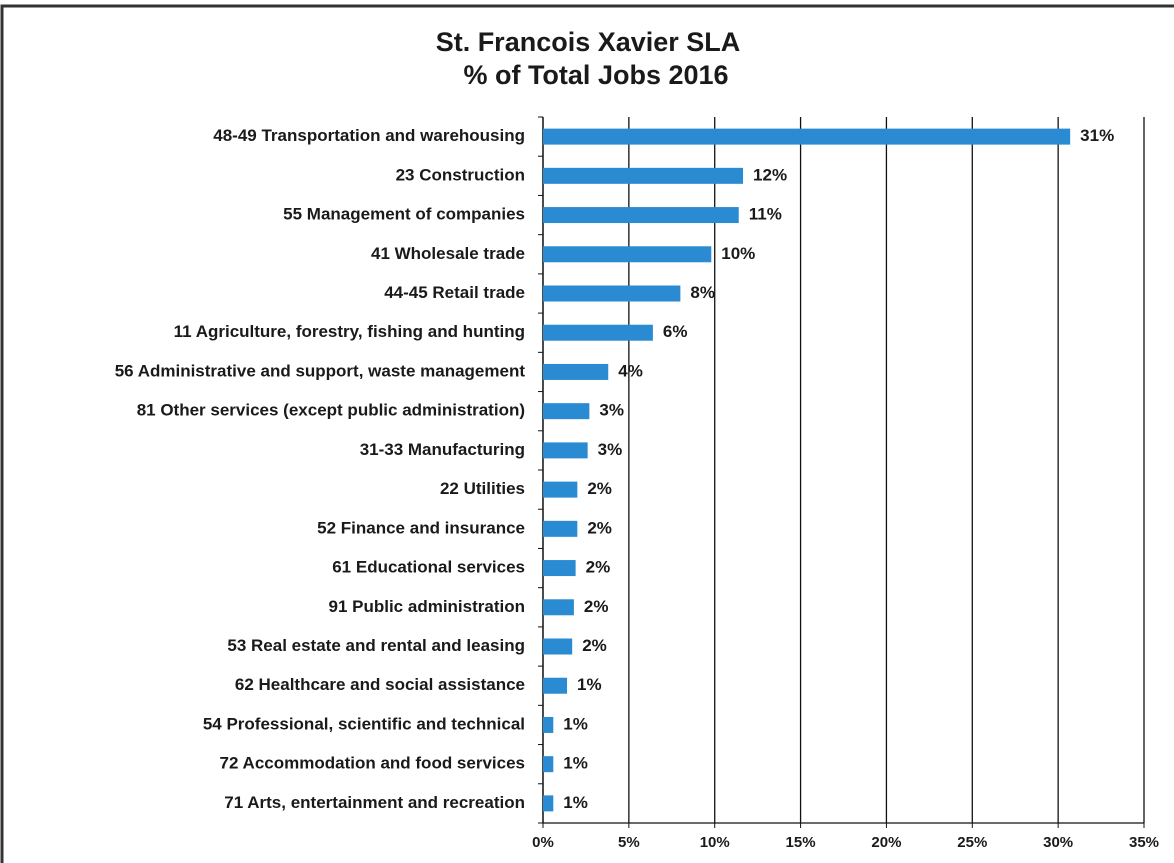  I want to click on y-tick-label: 62 Healthcare and social assistance, so click(380, 684).